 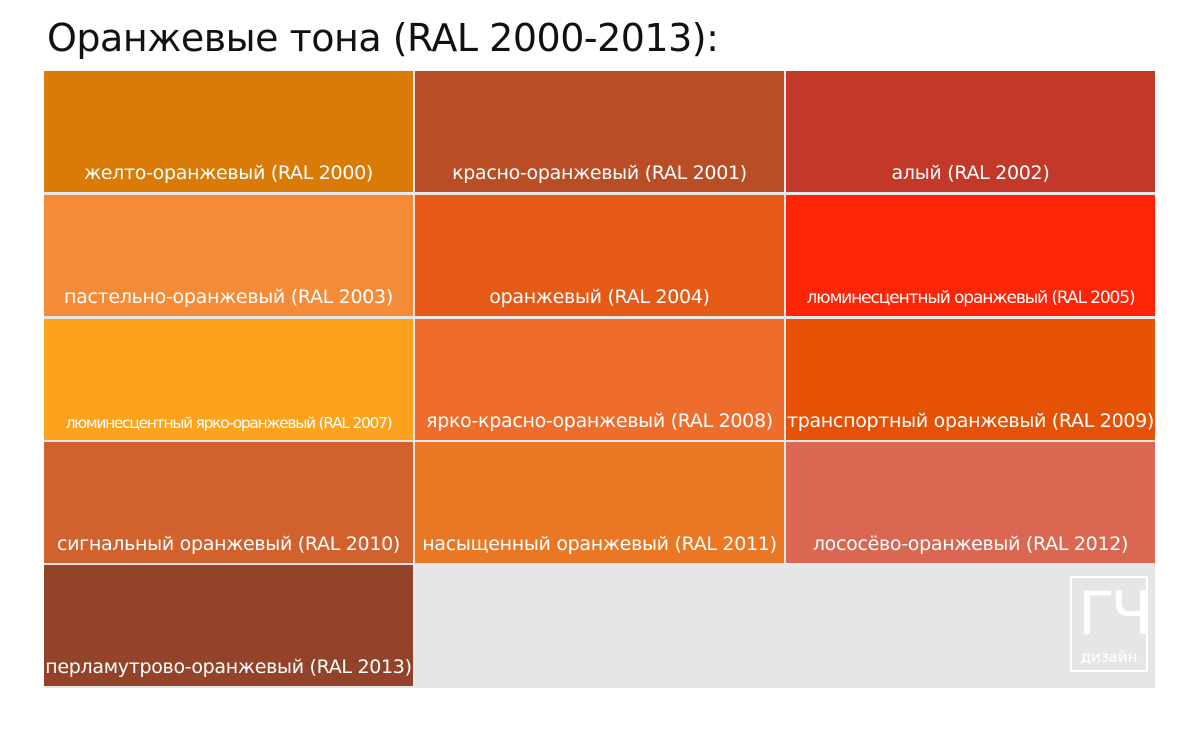 I want to click on swatch-label: транспортный оранжевый (RAL 2009), so click(x=970, y=421).